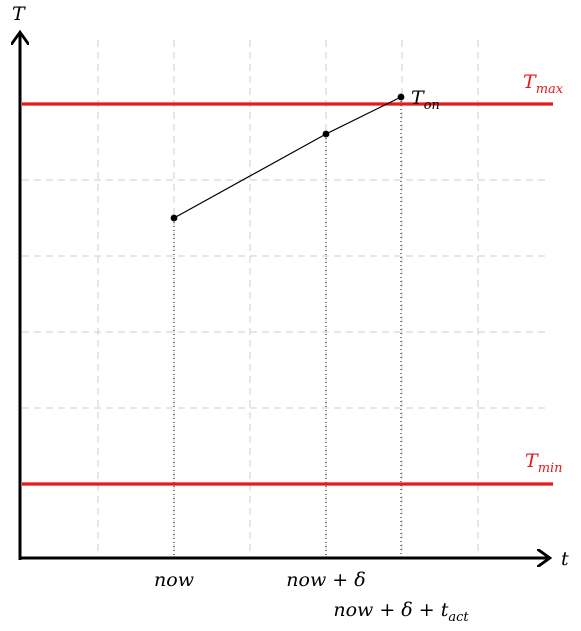 The image size is (581, 631). What do you see at coordinates (326, 134) in the screenshot?
I see `point-now-delta` at bounding box center [326, 134].